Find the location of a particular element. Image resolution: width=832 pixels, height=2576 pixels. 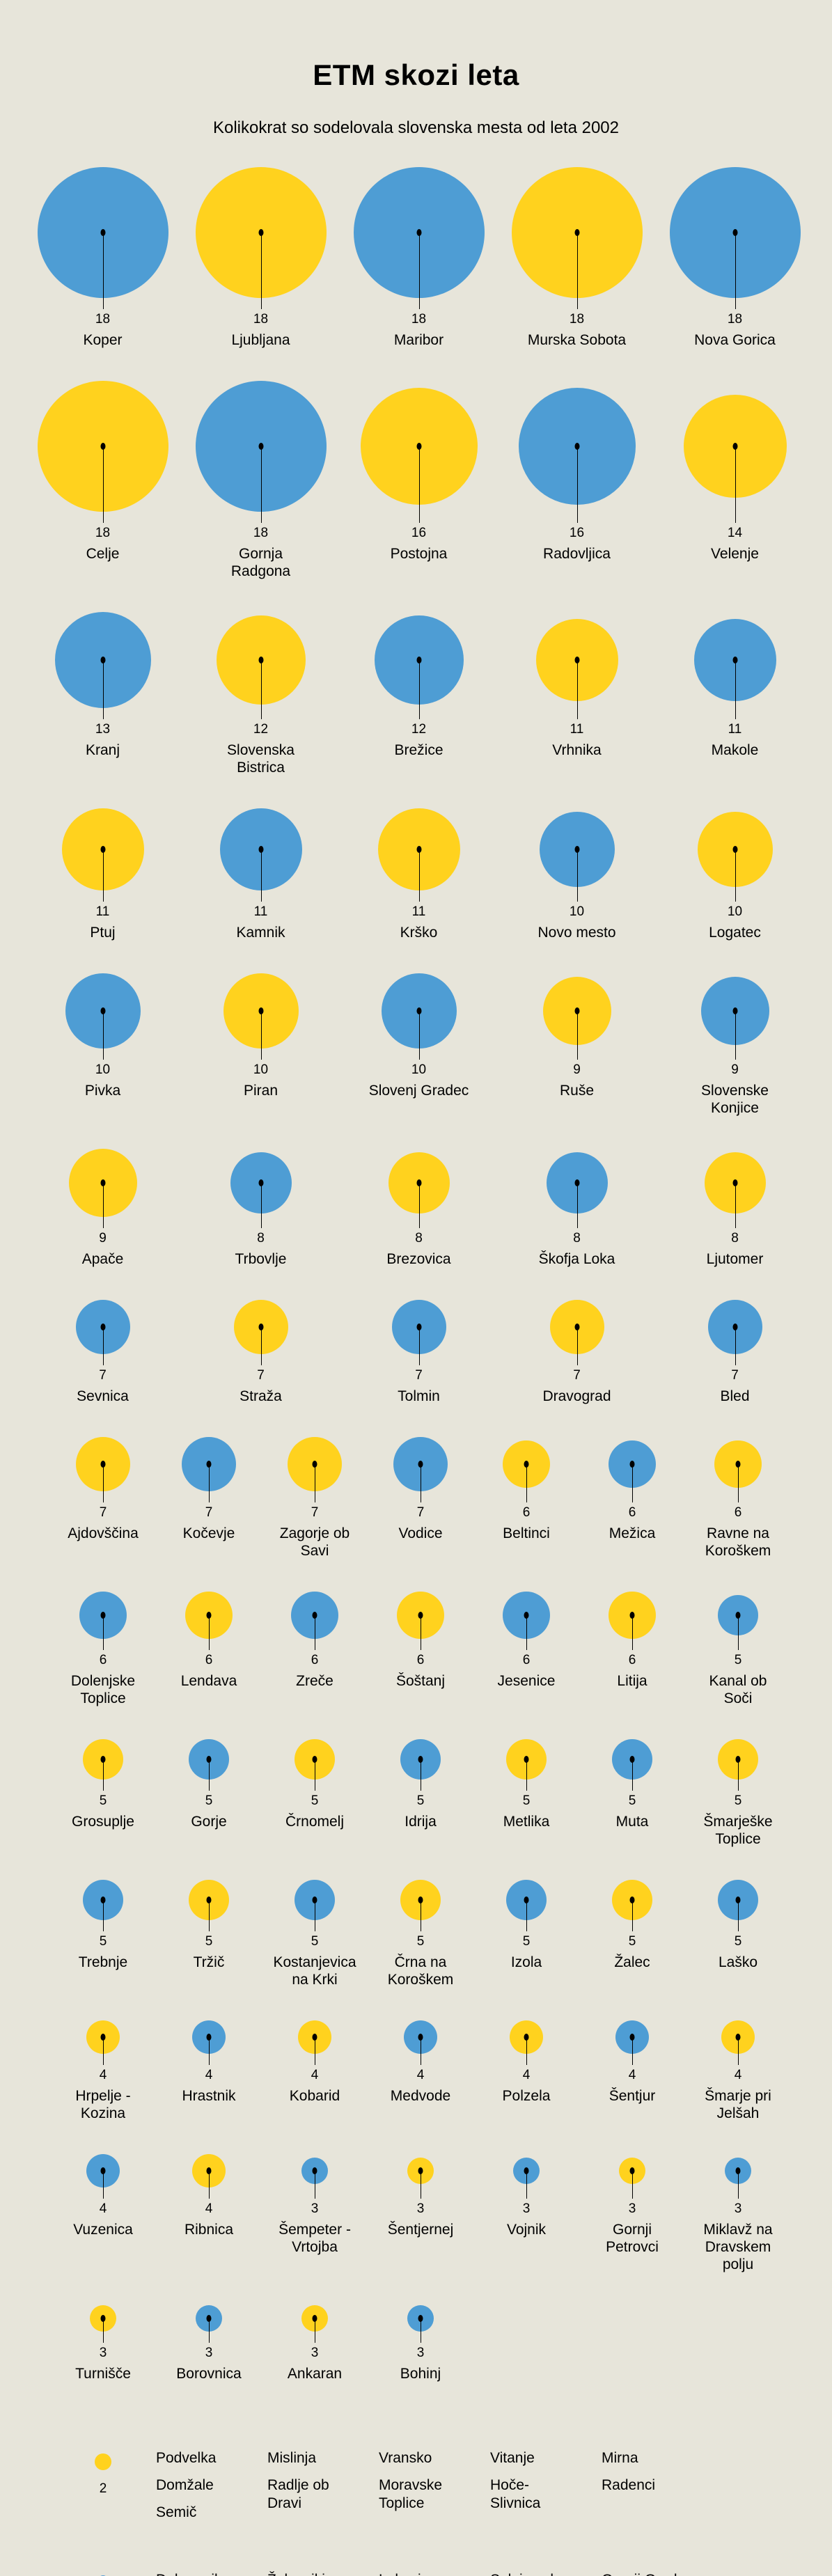

bubble-city-label: Zreče is located at coordinates (314, 1681).